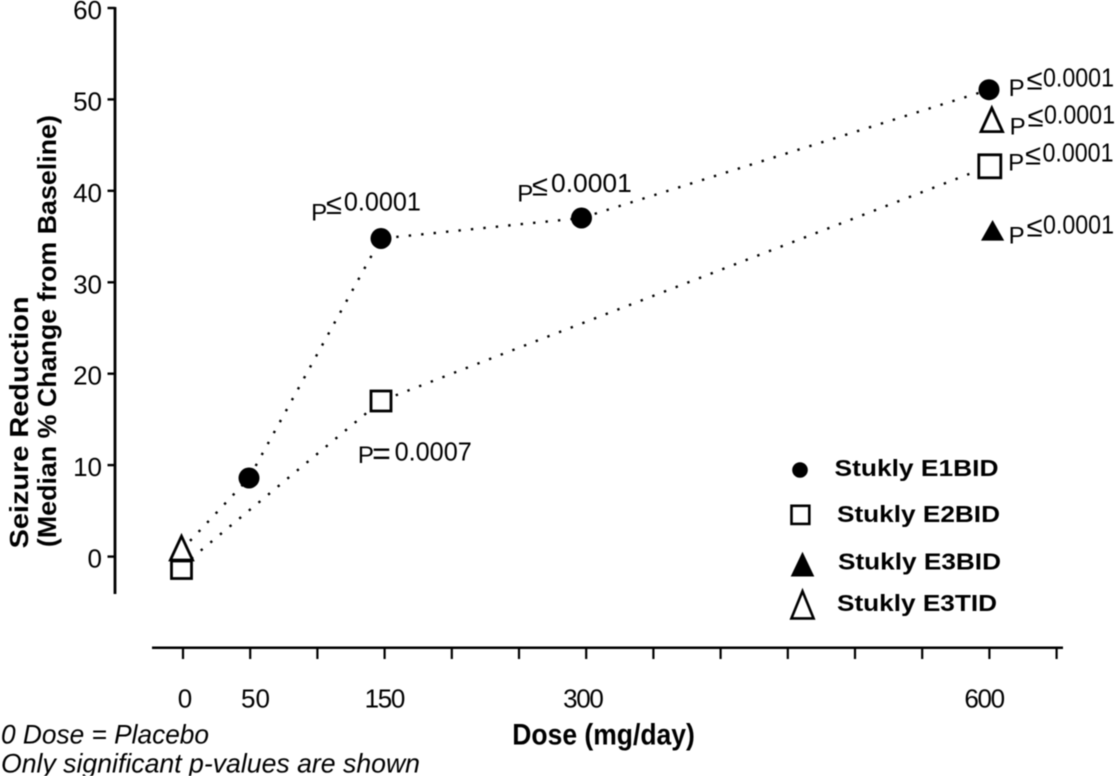 The image size is (1118, 776). I want to click on svg-text: Stukly E3TID, so click(917, 603).